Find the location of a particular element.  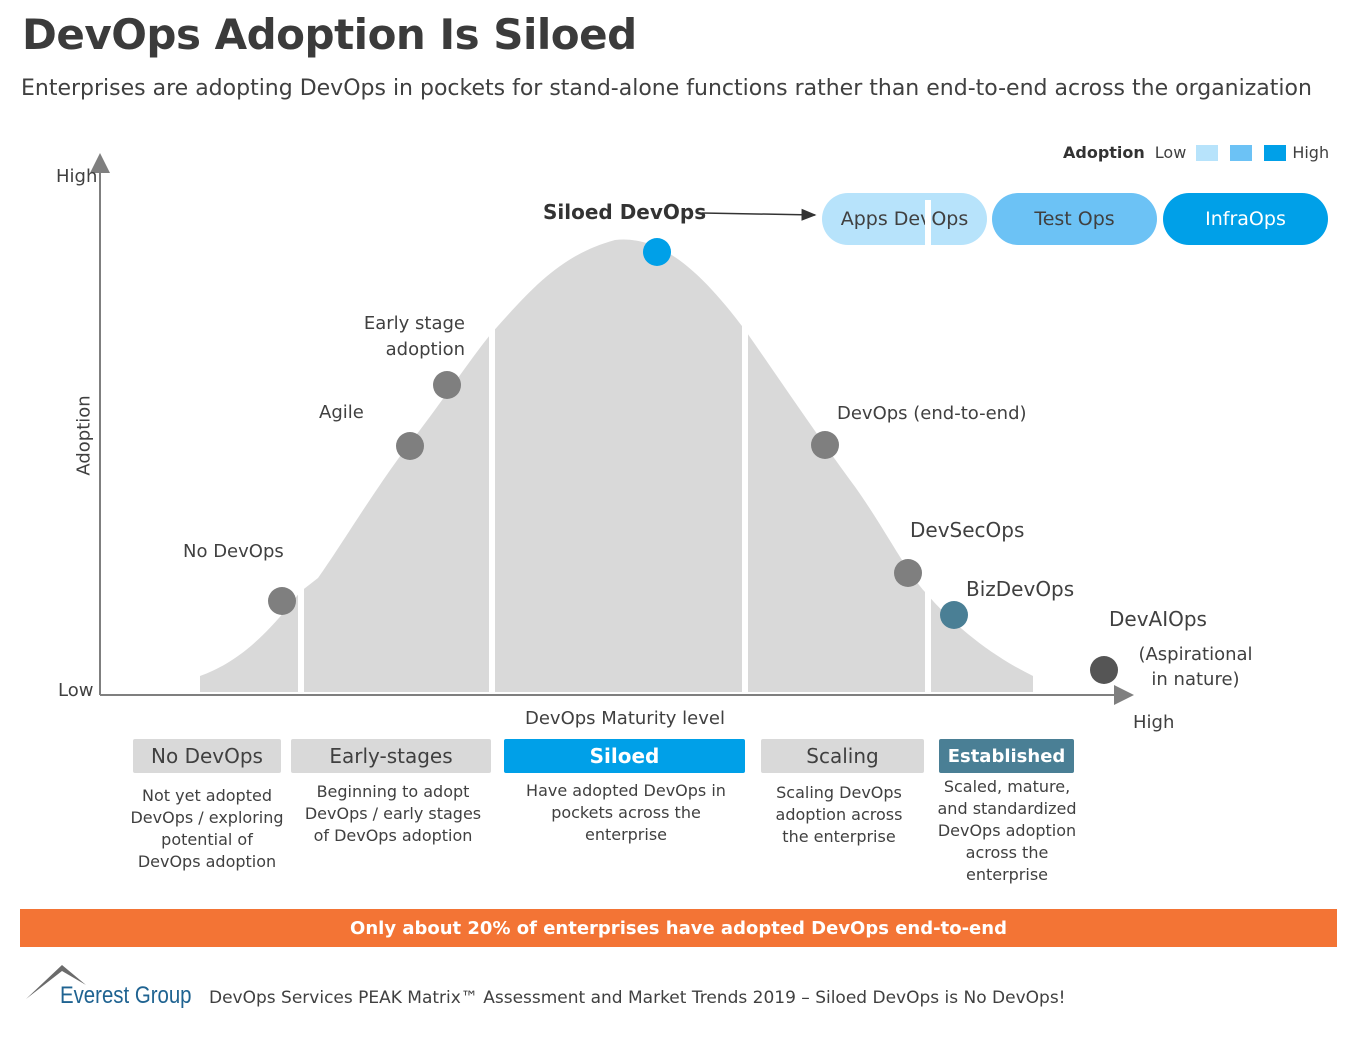

label-devsecops: DevSecOps is located at coordinates (967, 530).